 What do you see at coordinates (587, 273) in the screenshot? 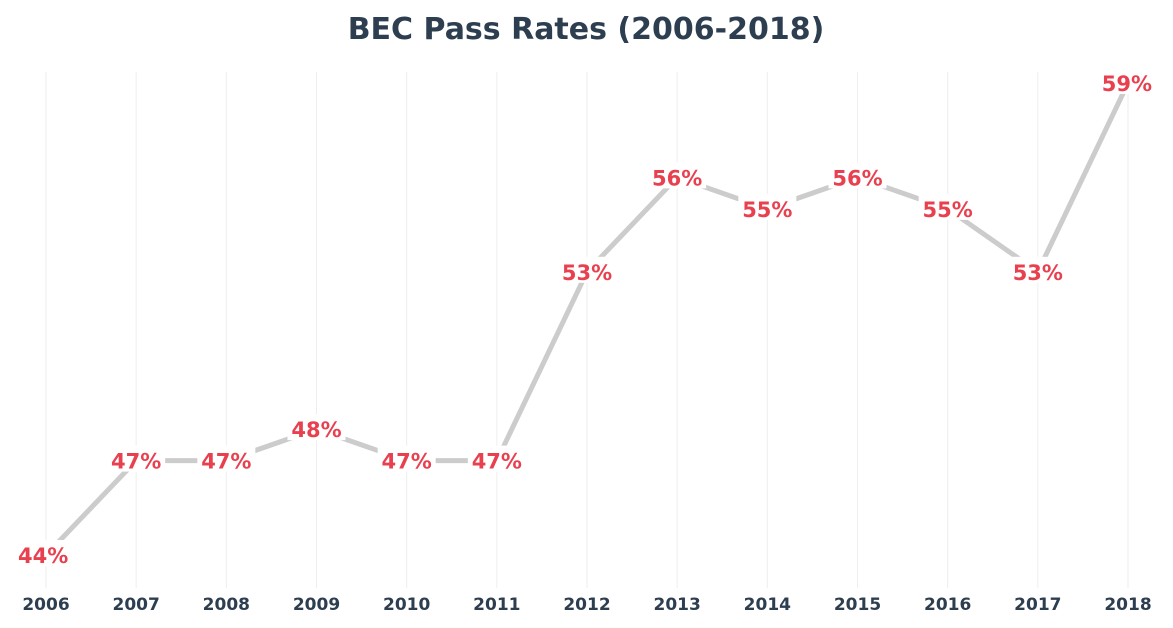
I see `data-label-2012: 53%` at bounding box center [587, 273].